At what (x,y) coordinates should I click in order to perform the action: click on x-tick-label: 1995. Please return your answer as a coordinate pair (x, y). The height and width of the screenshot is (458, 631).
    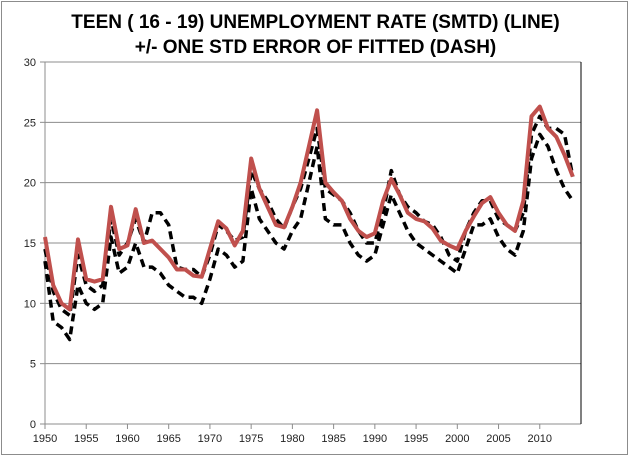
    Looking at the image, I should click on (416, 439).